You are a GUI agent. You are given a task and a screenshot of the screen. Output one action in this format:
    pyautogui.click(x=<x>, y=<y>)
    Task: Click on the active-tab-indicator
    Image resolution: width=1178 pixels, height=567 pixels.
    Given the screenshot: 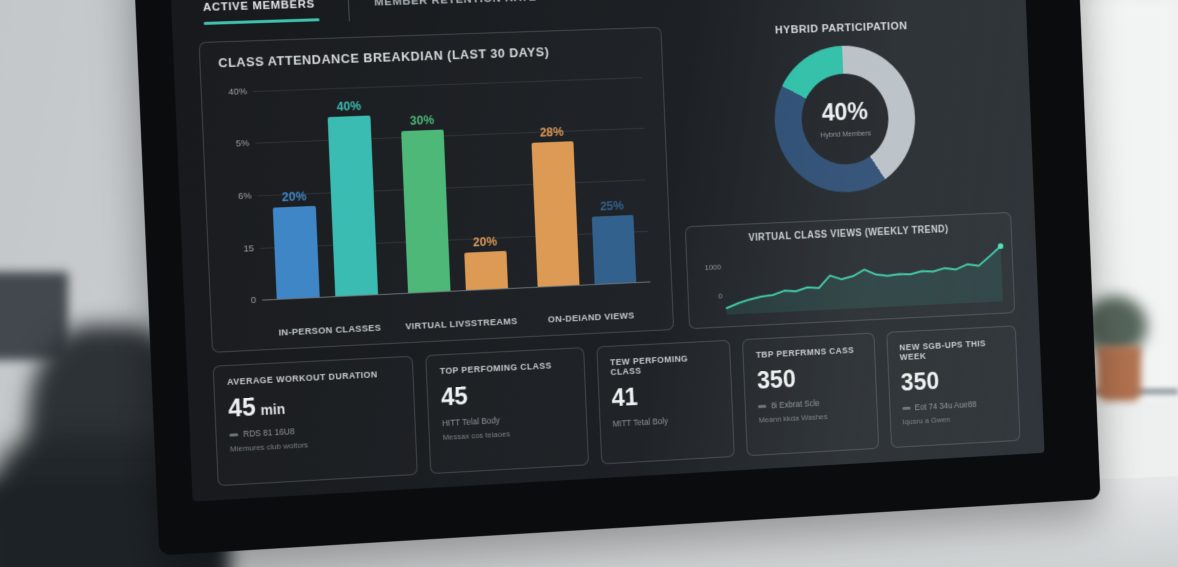 What is the action you would take?
    pyautogui.click(x=261, y=21)
    